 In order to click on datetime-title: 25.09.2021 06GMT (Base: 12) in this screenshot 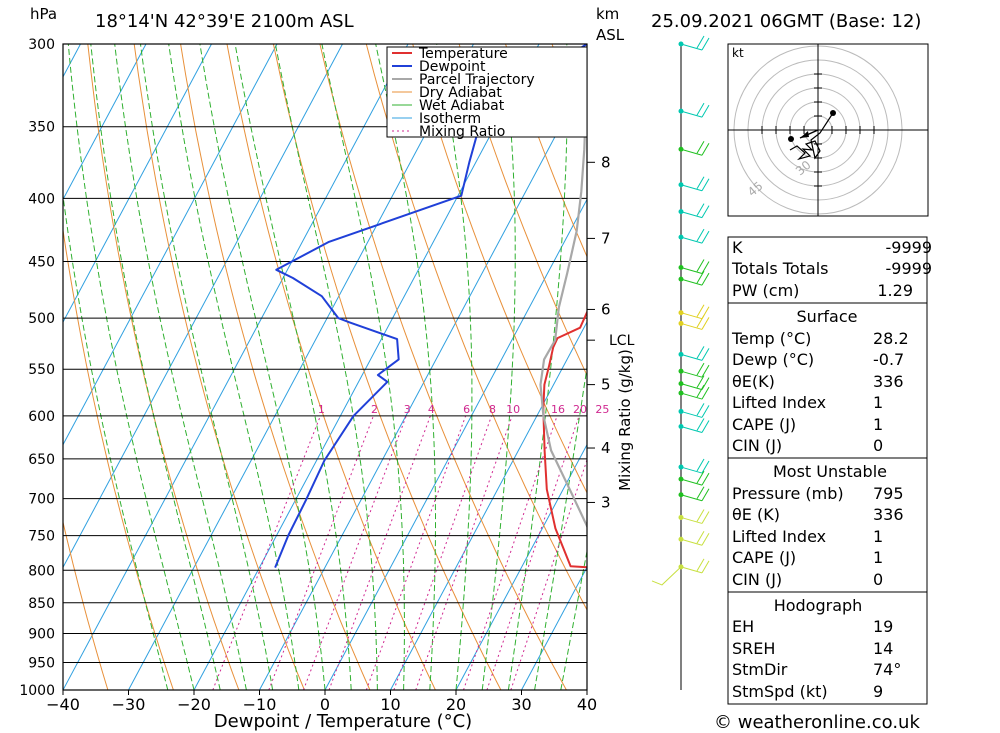, I will do `click(786, 21)`.